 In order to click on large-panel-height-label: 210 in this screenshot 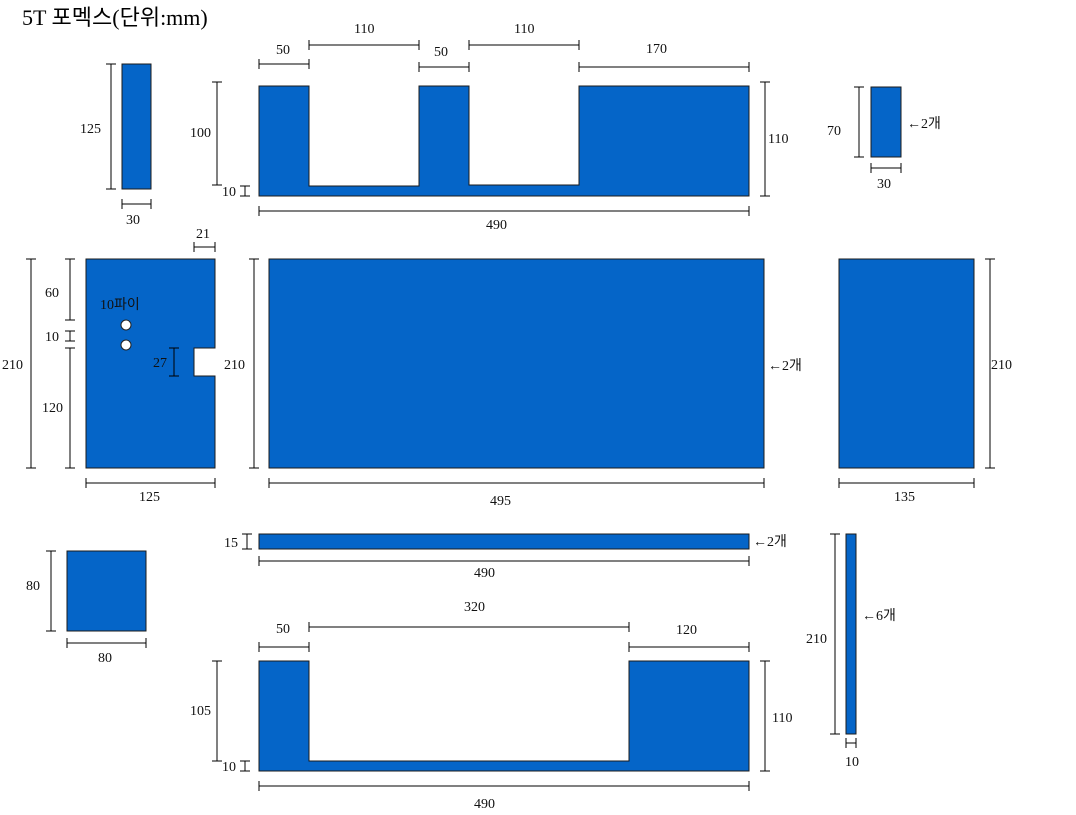, I will do `click(234, 365)`.